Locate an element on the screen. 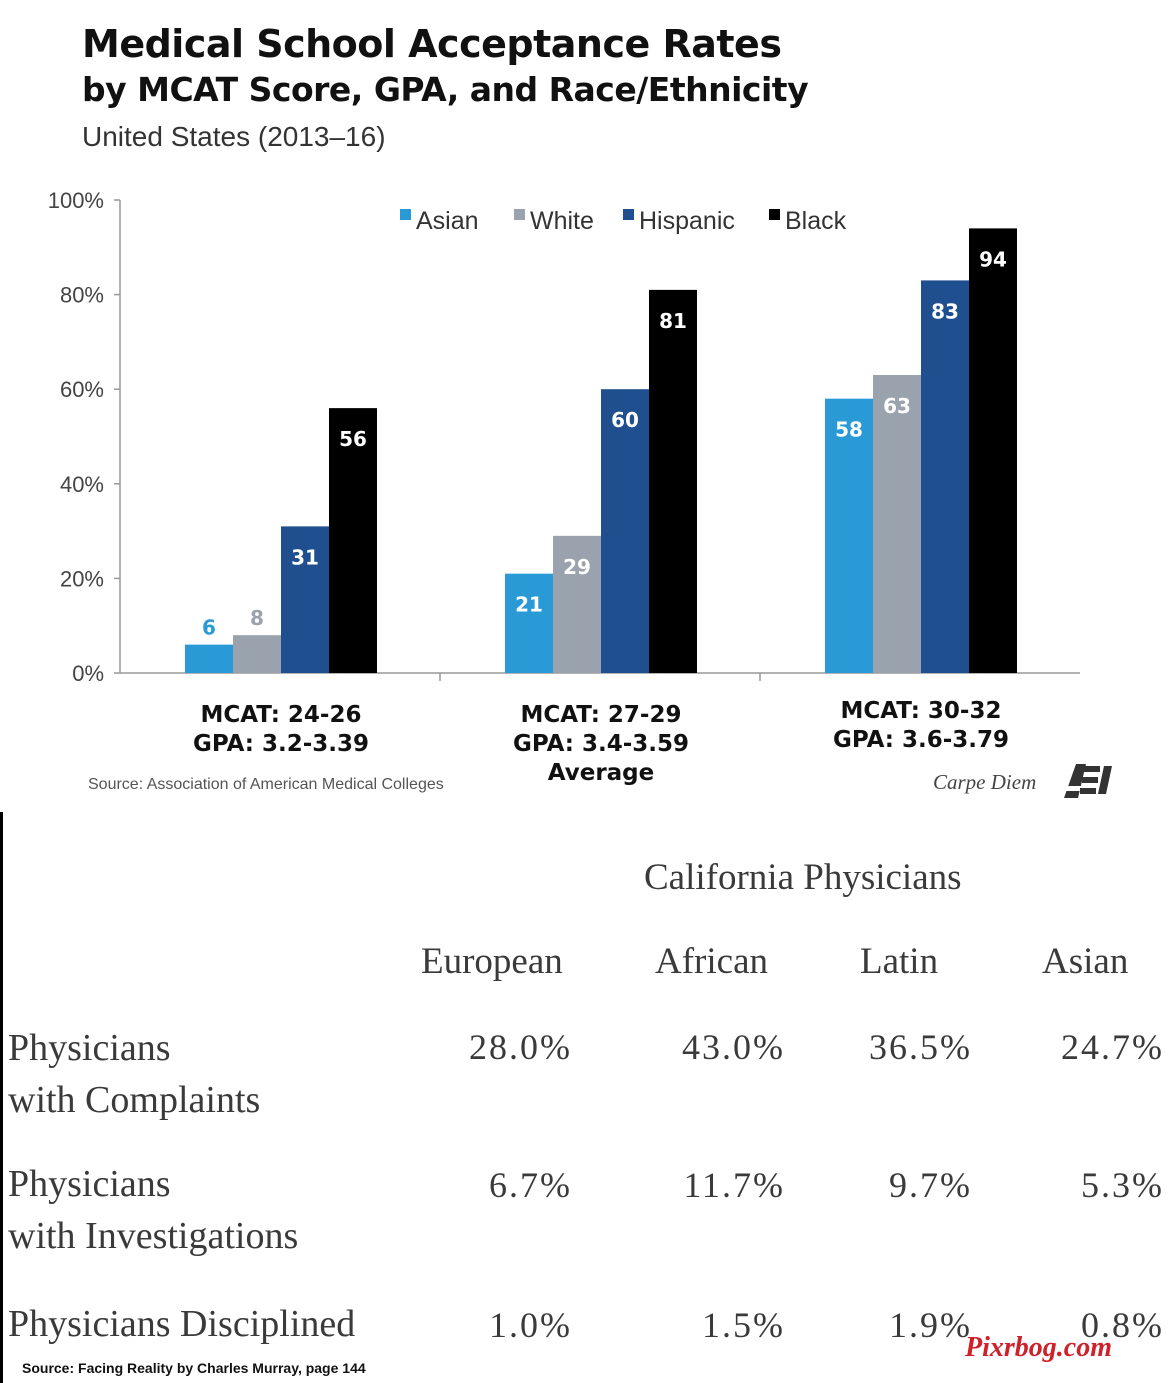 The height and width of the screenshot is (1383, 1170). table-cell: 9.7% is located at coordinates (930, 1185).